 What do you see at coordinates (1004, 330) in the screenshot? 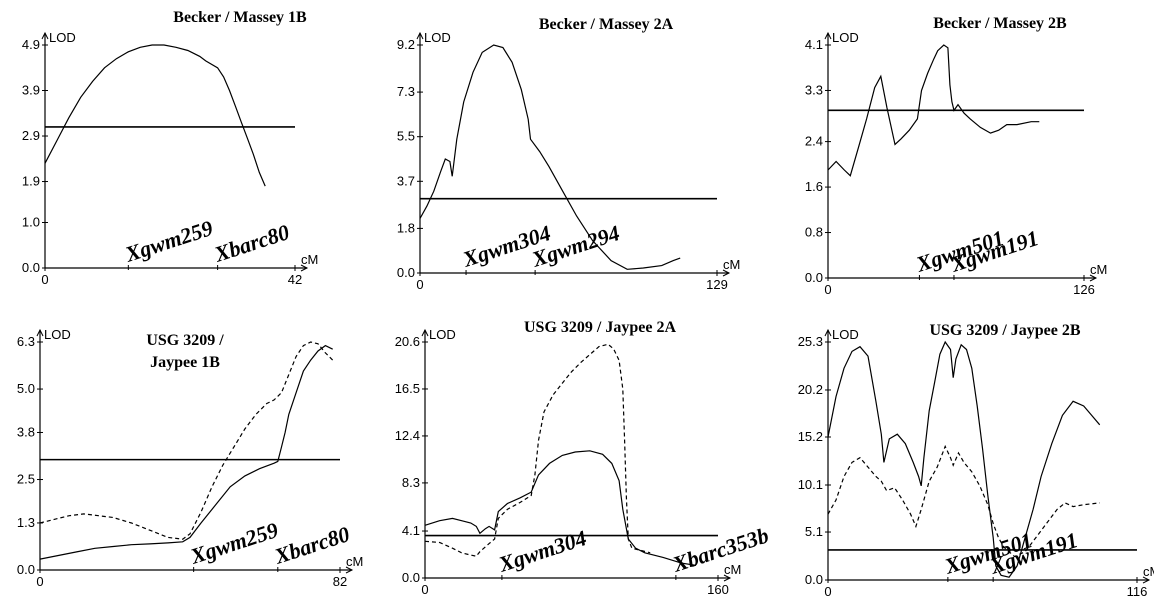
I see `chart-title: USG 3209 / Jaypee 2B` at bounding box center [1004, 330].